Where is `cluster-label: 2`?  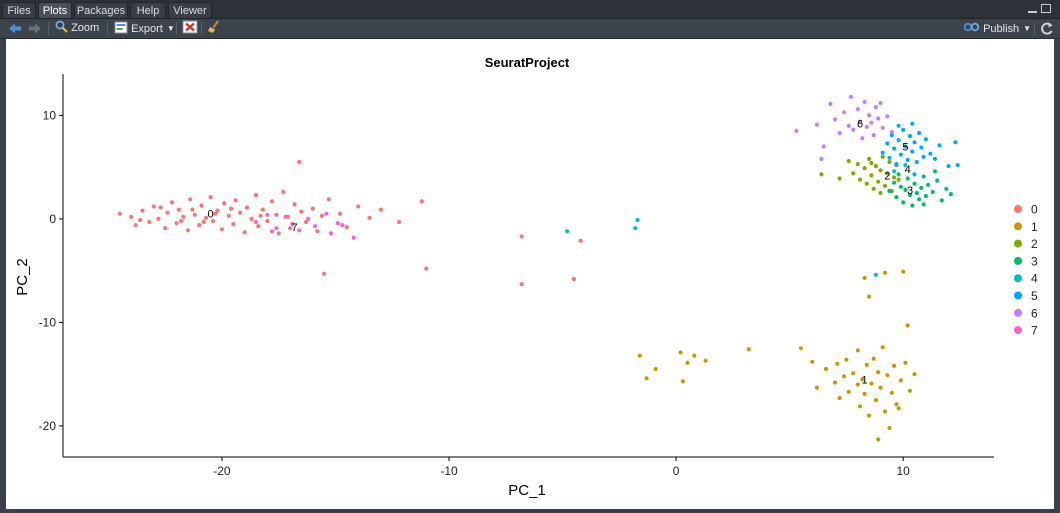 cluster-label: 2 is located at coordinates (887, 176).